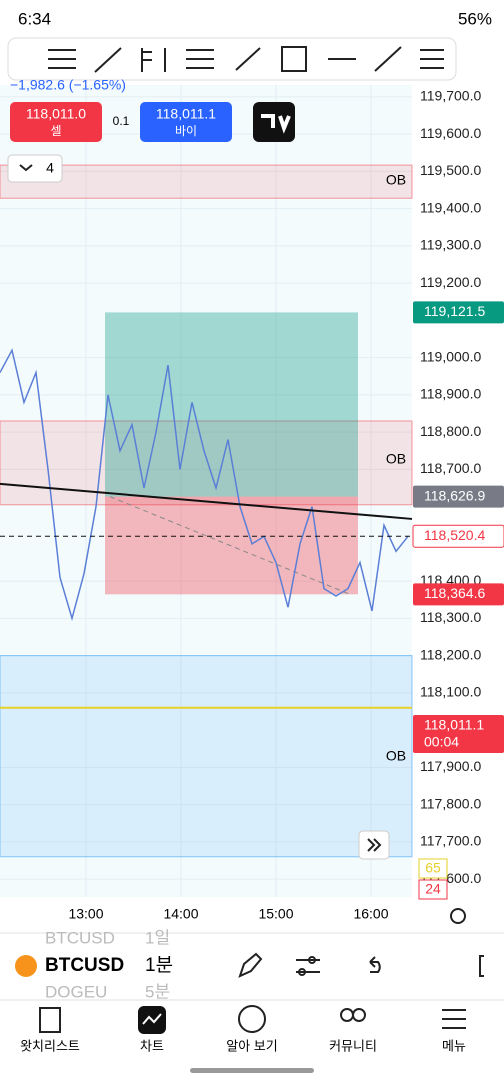 The height and width of the screenshot is (1085, 504). I want to click on x-tick-label: 14:00, so click(180, 914).